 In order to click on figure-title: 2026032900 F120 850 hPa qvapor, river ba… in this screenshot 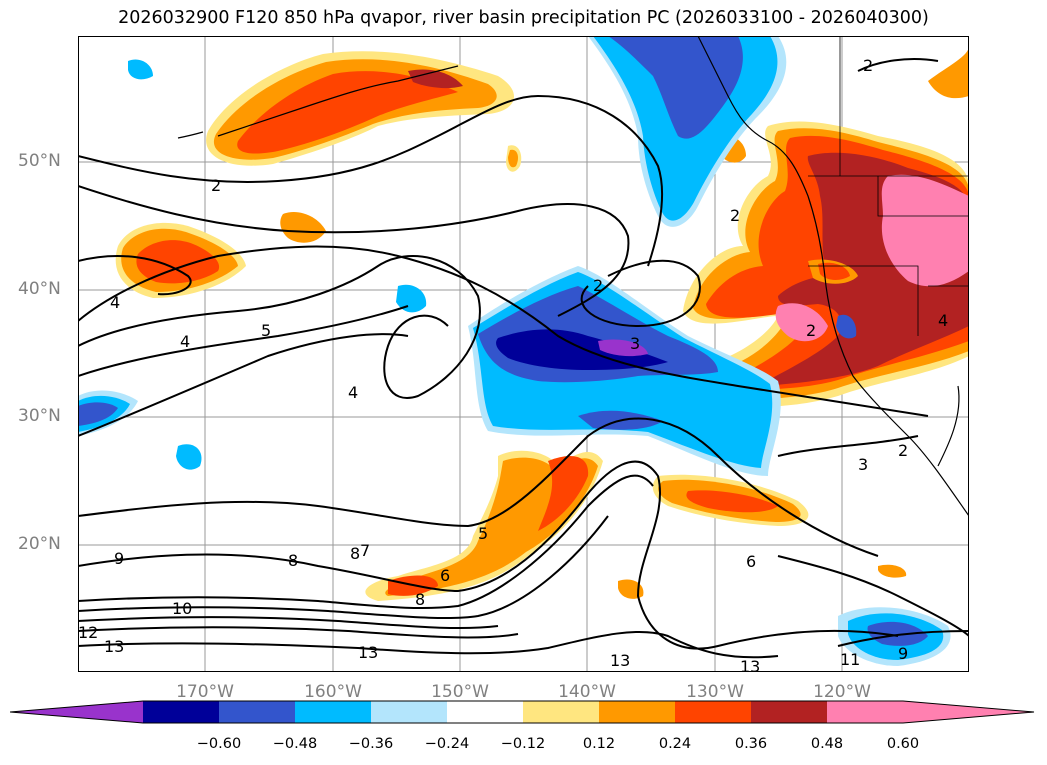, I will do `click(523, 18)`.